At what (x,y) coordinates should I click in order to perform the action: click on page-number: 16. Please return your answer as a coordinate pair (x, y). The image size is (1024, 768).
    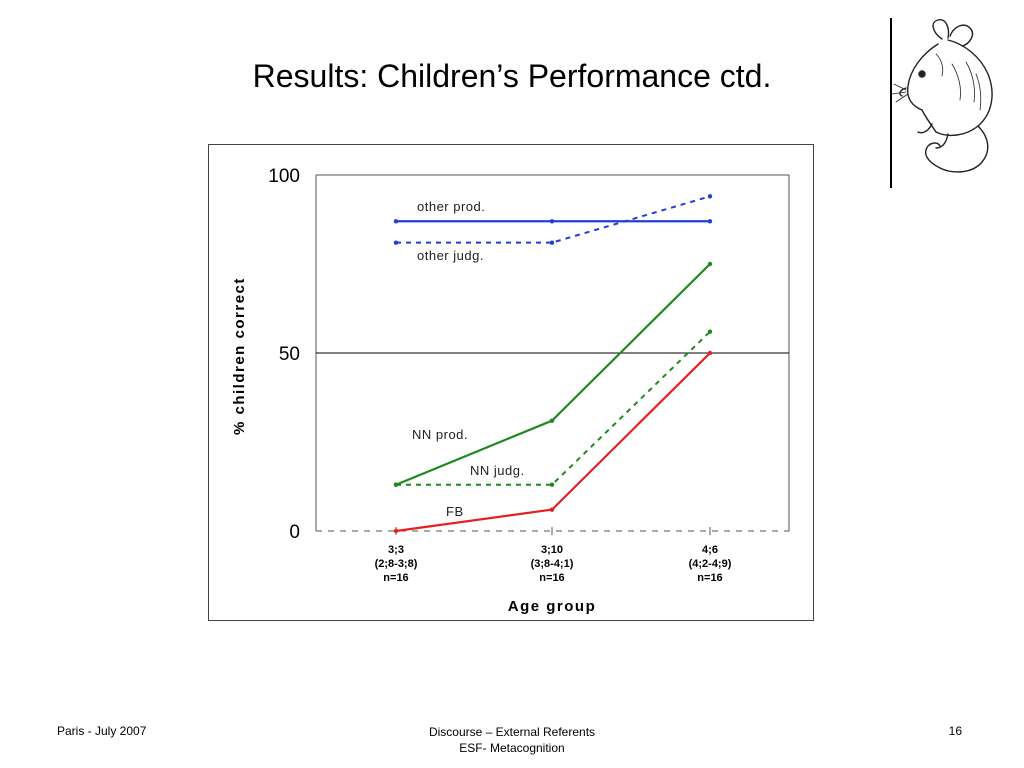
    Looking at the image, I should click on (955, 731).